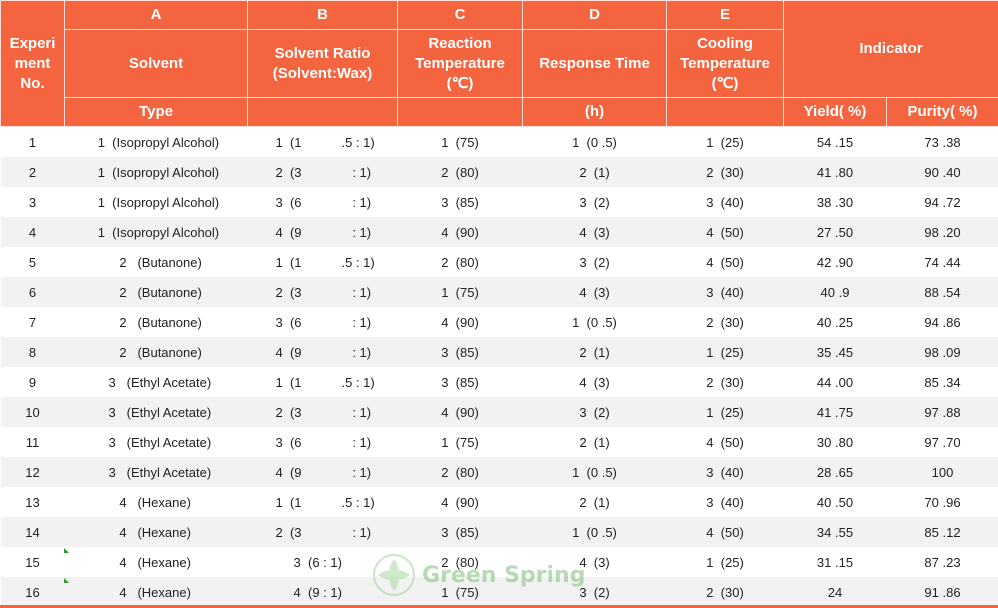  What do you see at coordinates (942, 322) in the screenshot?
I see `cell-purity: 94 .86` at bounding box center [942, 322].